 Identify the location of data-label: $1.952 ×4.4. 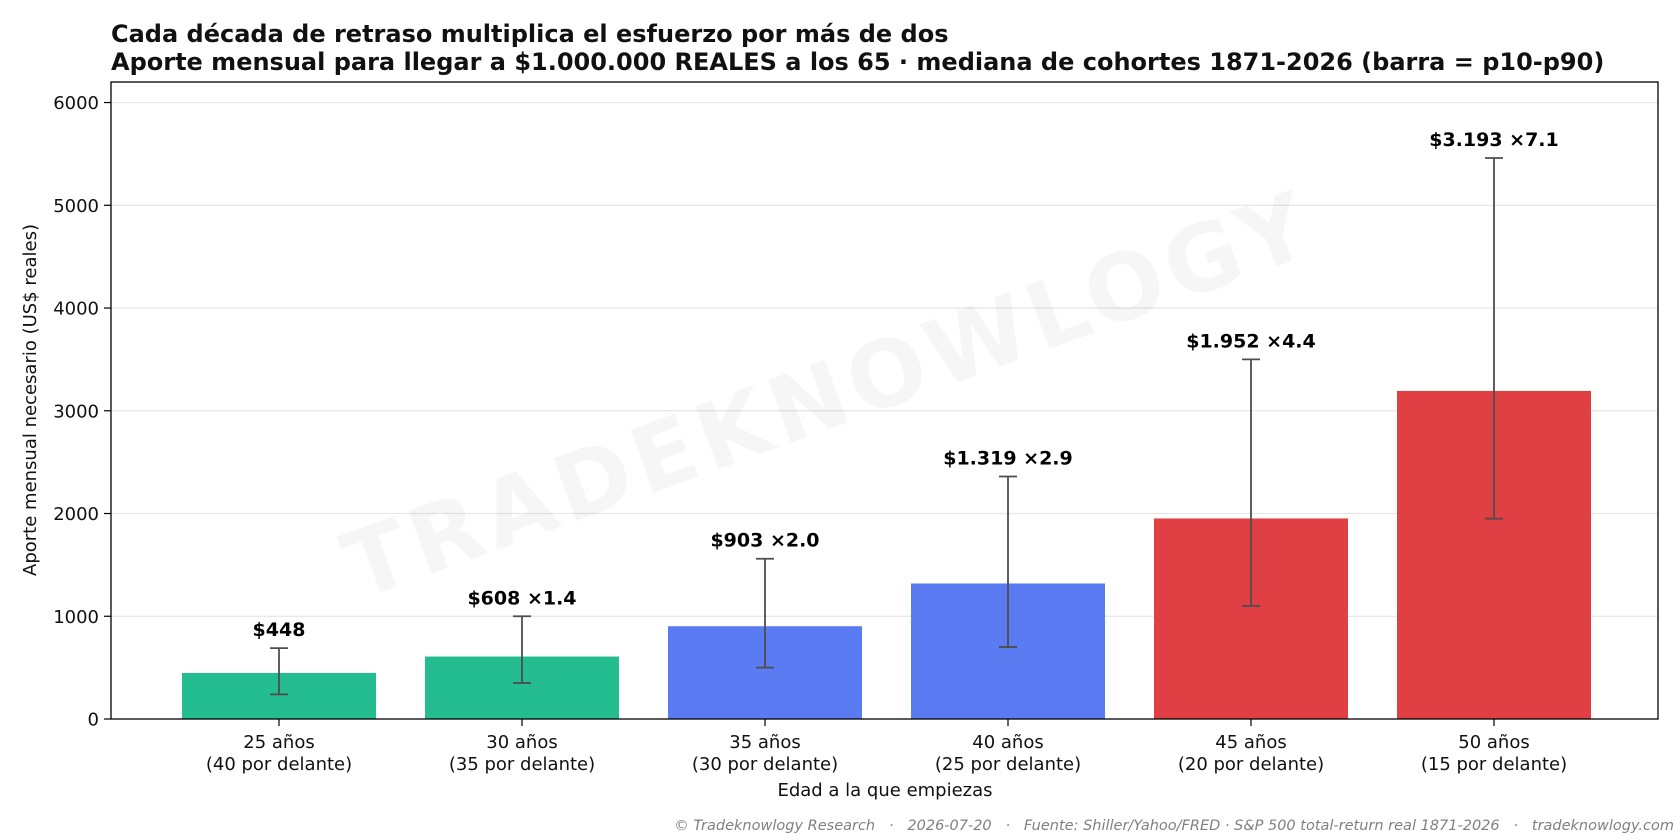
(1251, 341).